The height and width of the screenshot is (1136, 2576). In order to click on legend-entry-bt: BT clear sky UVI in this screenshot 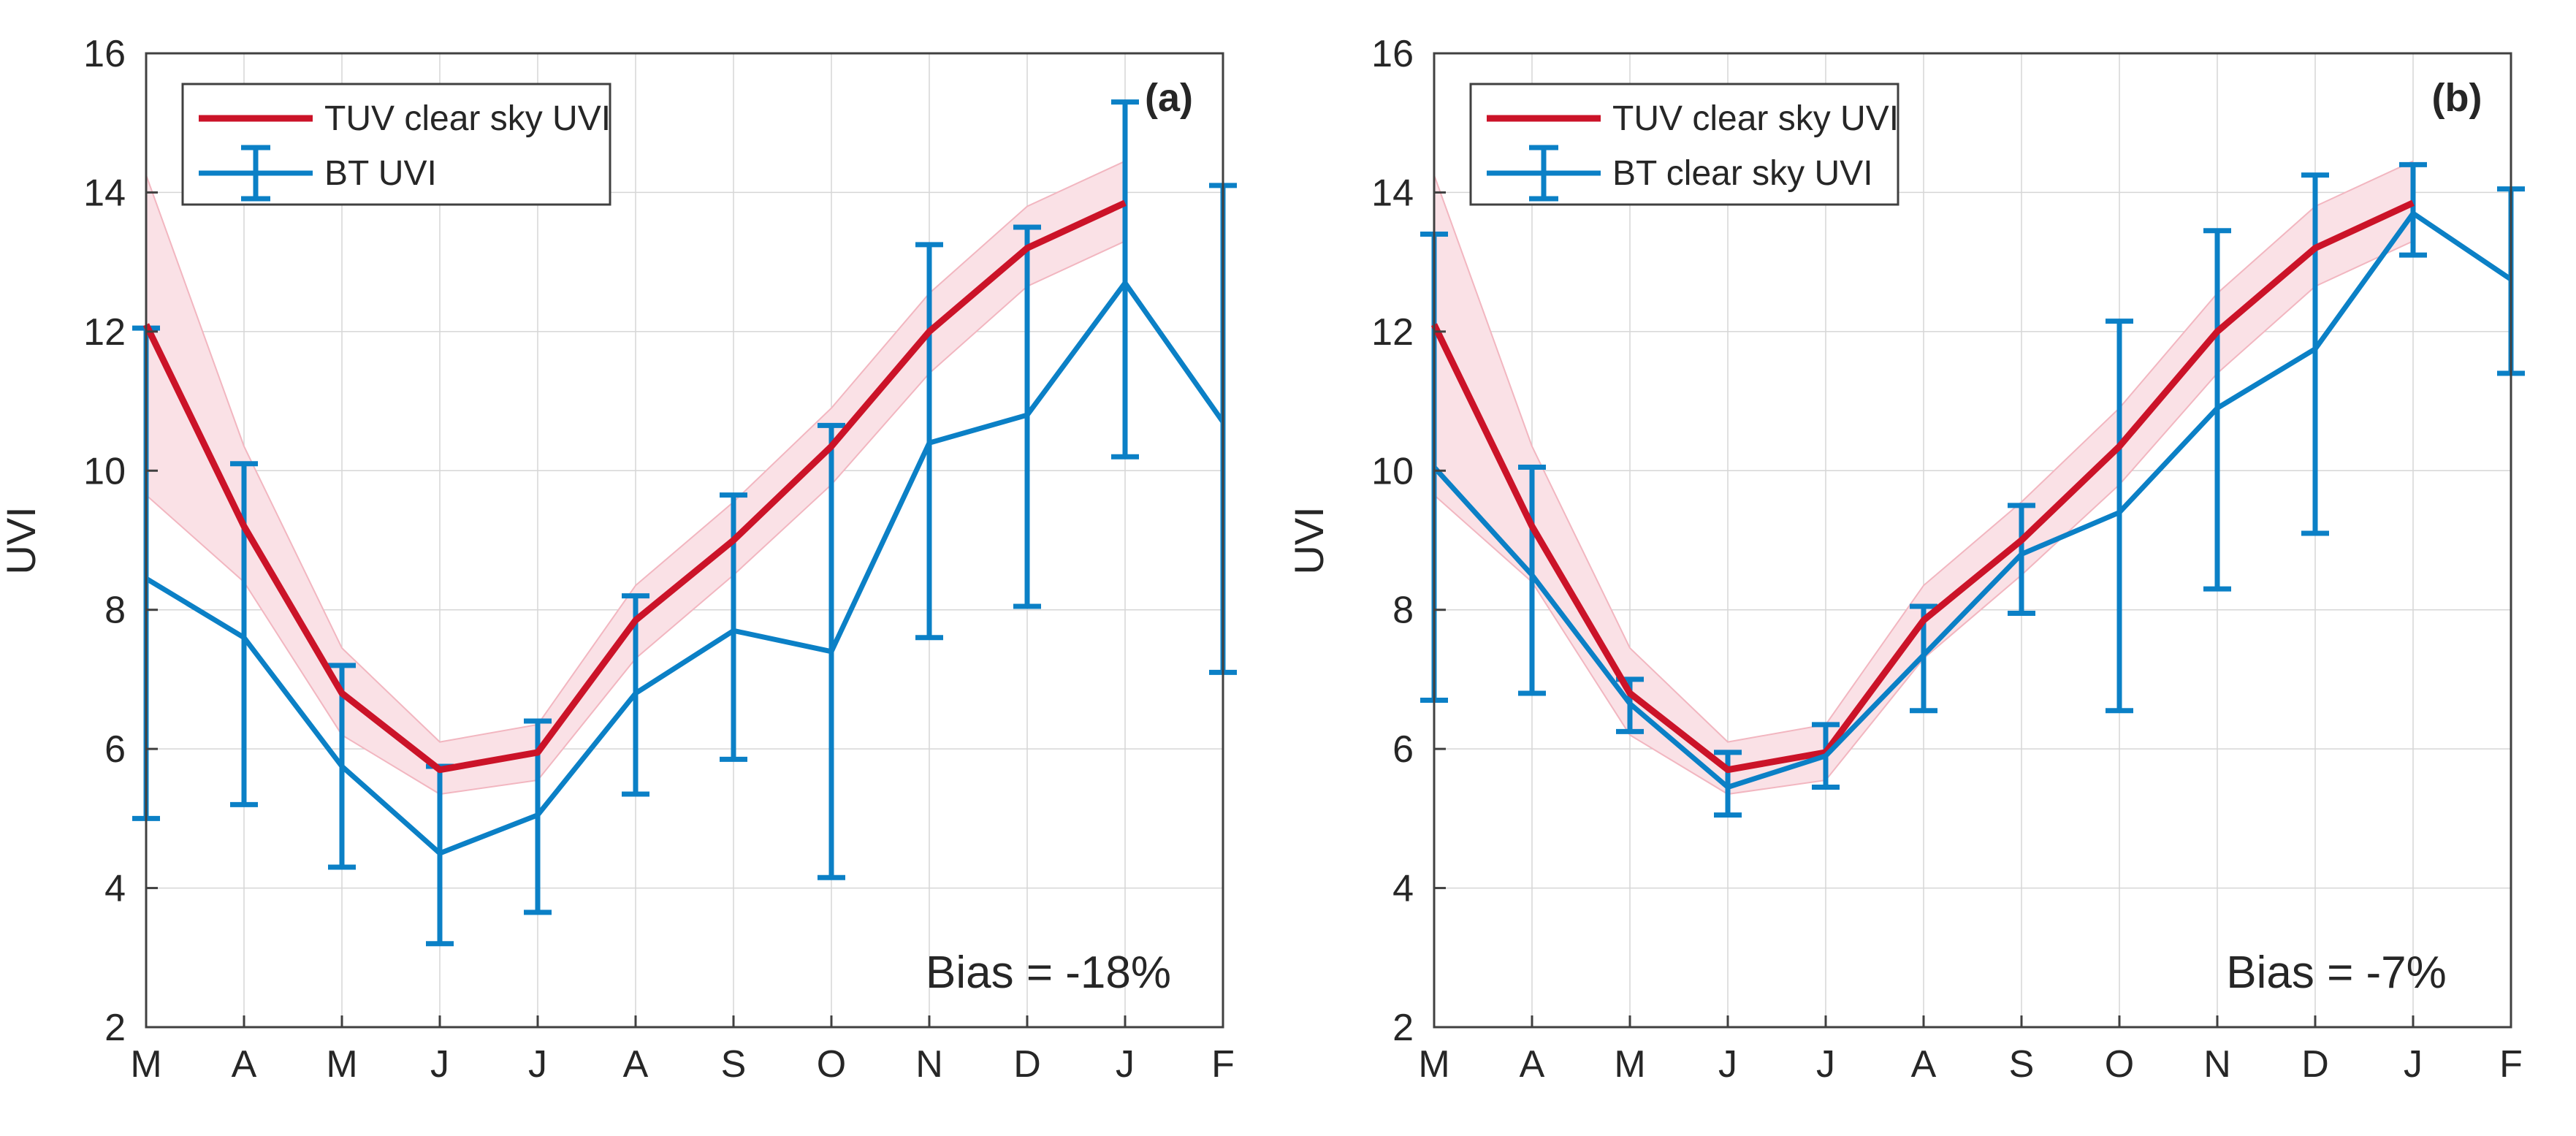, I will do `click(1743, 173)`.